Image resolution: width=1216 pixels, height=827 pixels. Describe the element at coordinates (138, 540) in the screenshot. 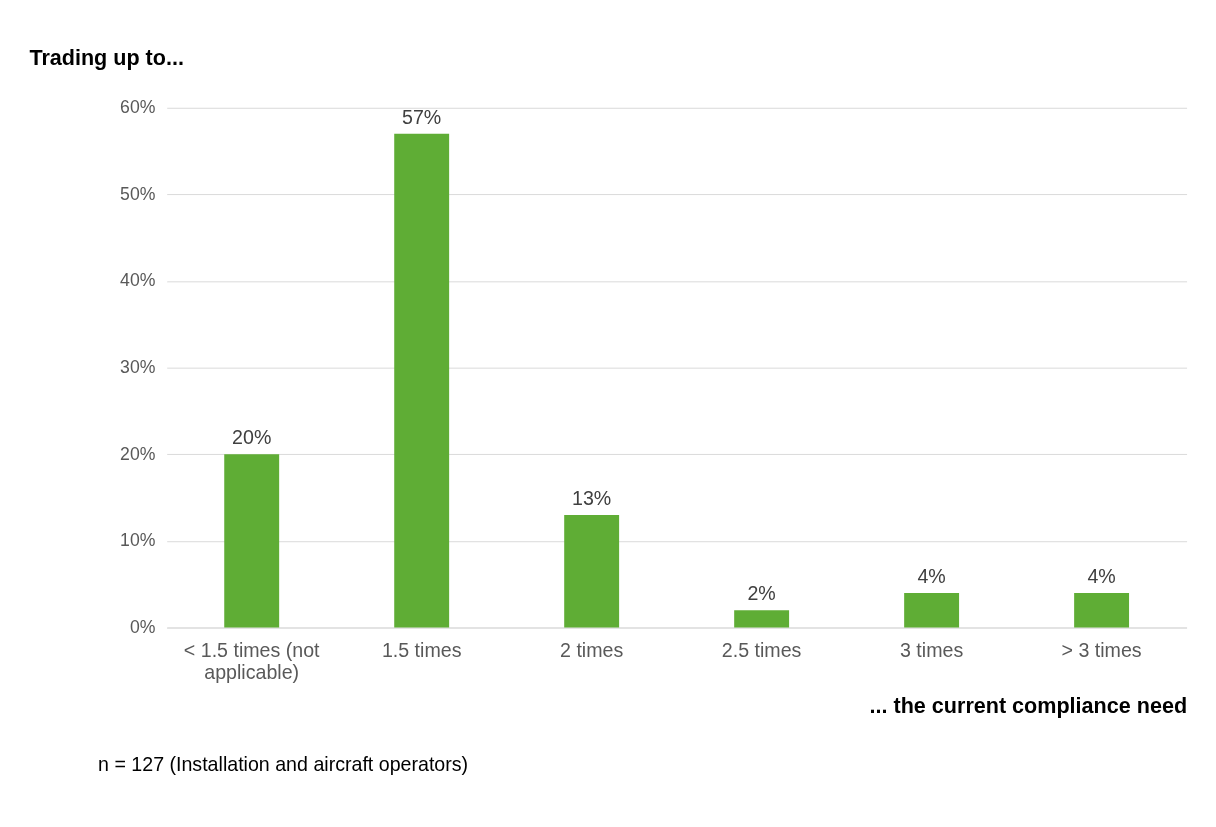

I see `y-tick-label: 10%` at that location.